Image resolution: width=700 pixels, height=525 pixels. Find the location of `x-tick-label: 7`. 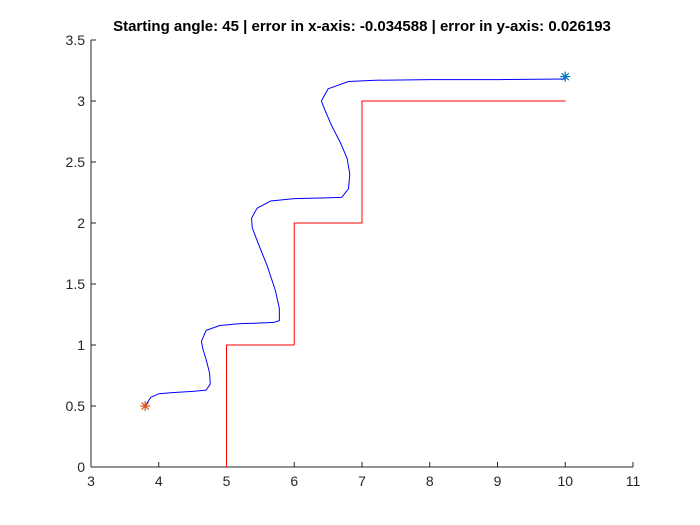

x-tick-label: 7 is located at coordinates (362, 481).